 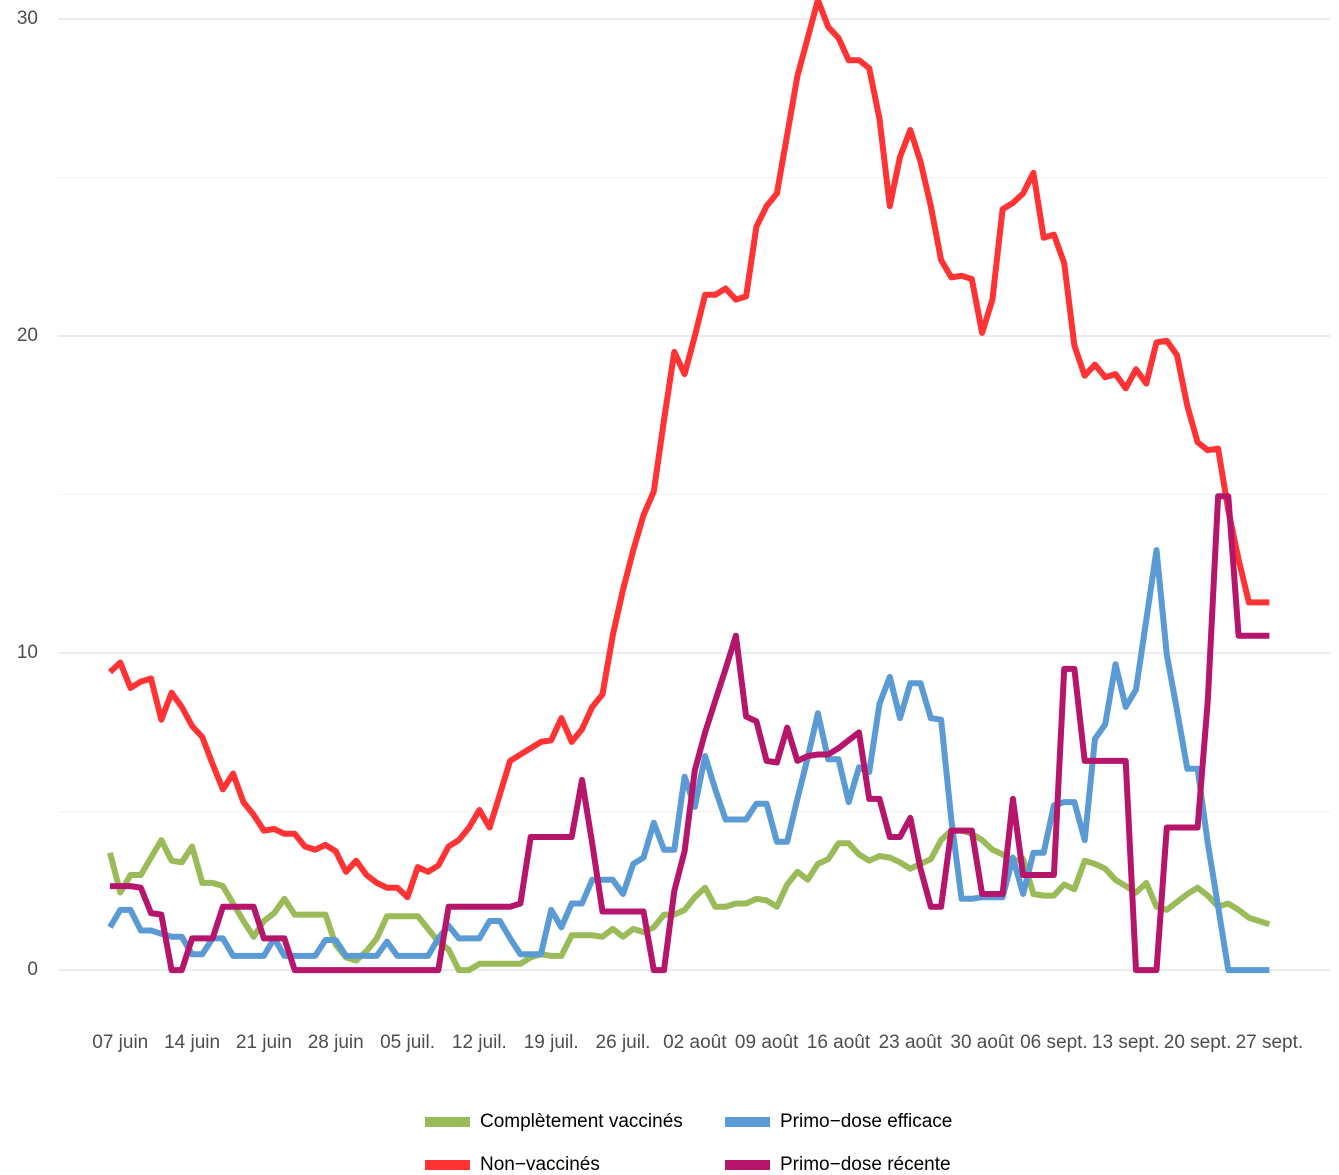 I want to click on x-tick-label: 14 juin, so click(x=192, y=1042).